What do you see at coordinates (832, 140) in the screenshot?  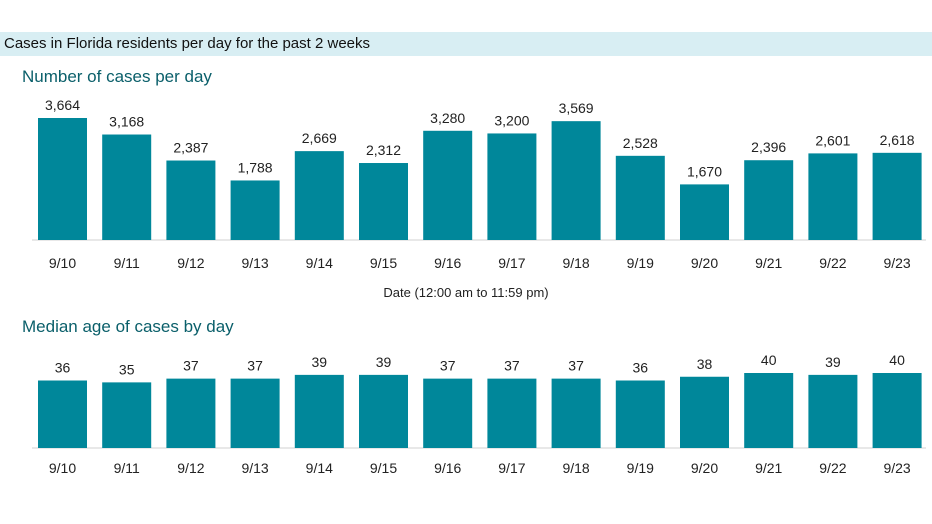 I see `data-label: 2,601` at bounding box center [832, 140].